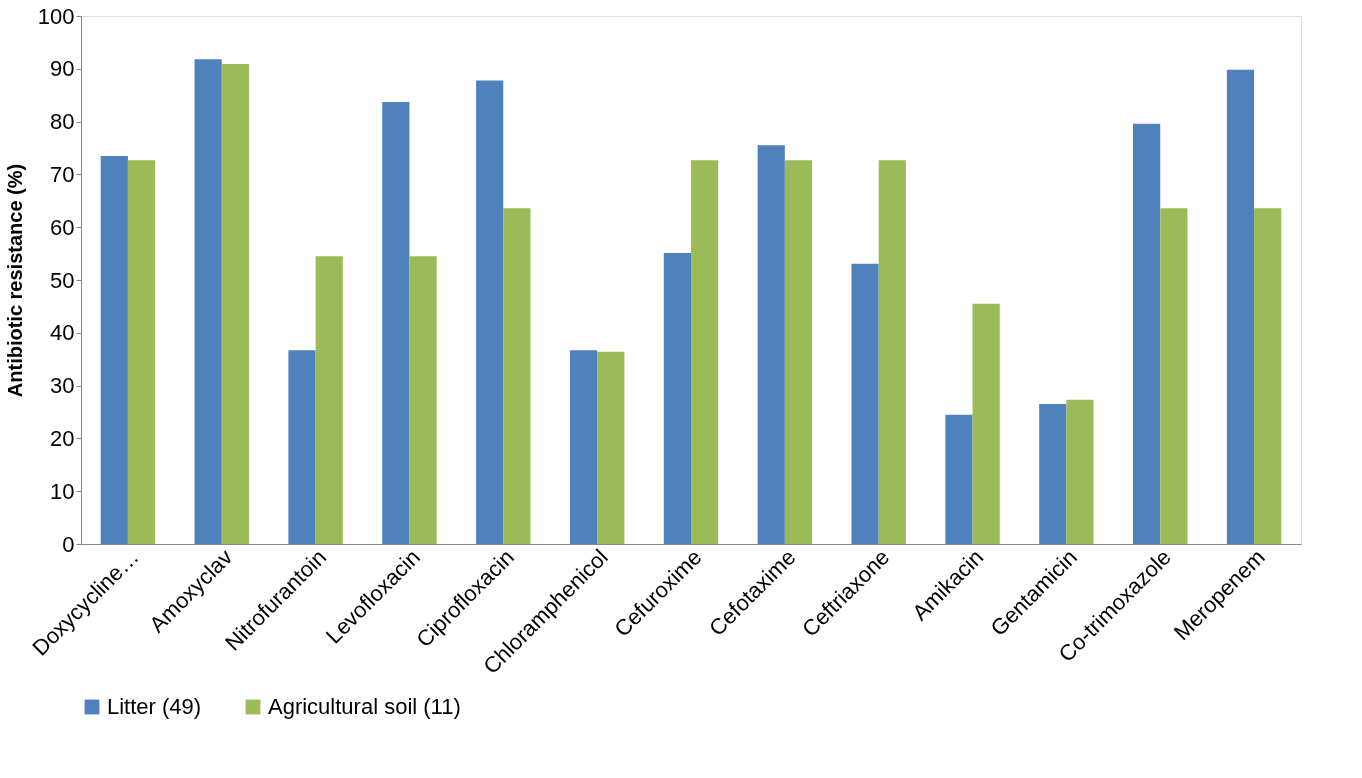 This screenshot has height=778, width=1362. I want to click on y-tick-label: 0, so click(68, 544).